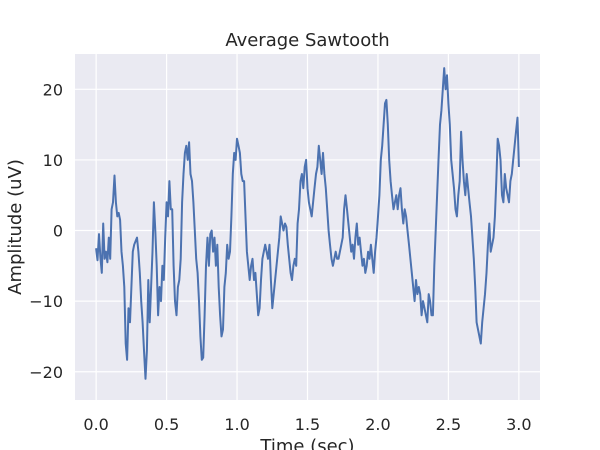 The width and height of the screenshot is (600, 450). I want to click on x-tick-label: 3.0, so click(518, 424).